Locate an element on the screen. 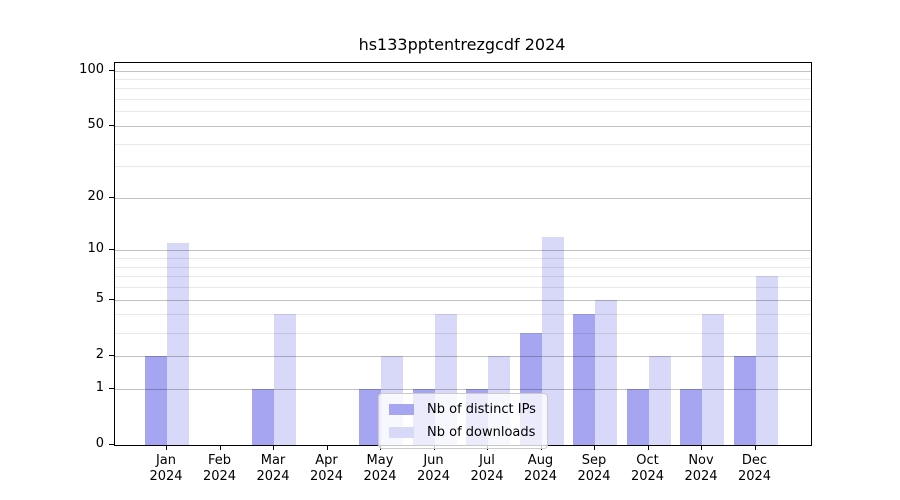 The height and width of the screenshot is (500, 900). y-tick-label: 1 is located at coordinates (99, 387).